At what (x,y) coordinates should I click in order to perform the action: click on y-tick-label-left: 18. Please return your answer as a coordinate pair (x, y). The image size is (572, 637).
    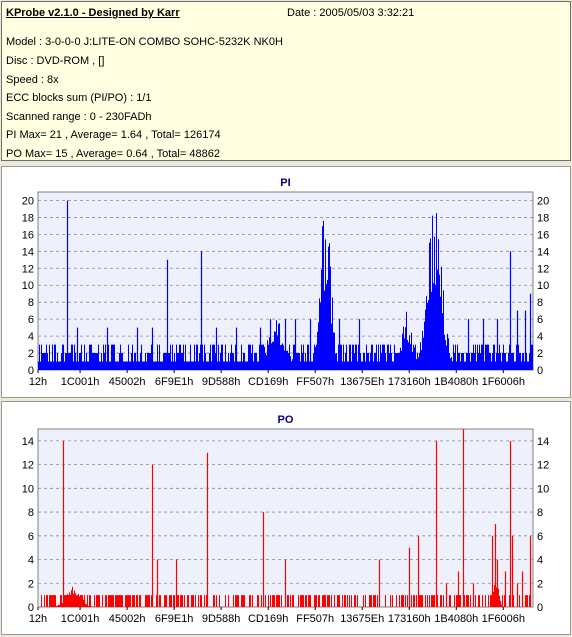
    Looking at the image, I should click on (28, 218).